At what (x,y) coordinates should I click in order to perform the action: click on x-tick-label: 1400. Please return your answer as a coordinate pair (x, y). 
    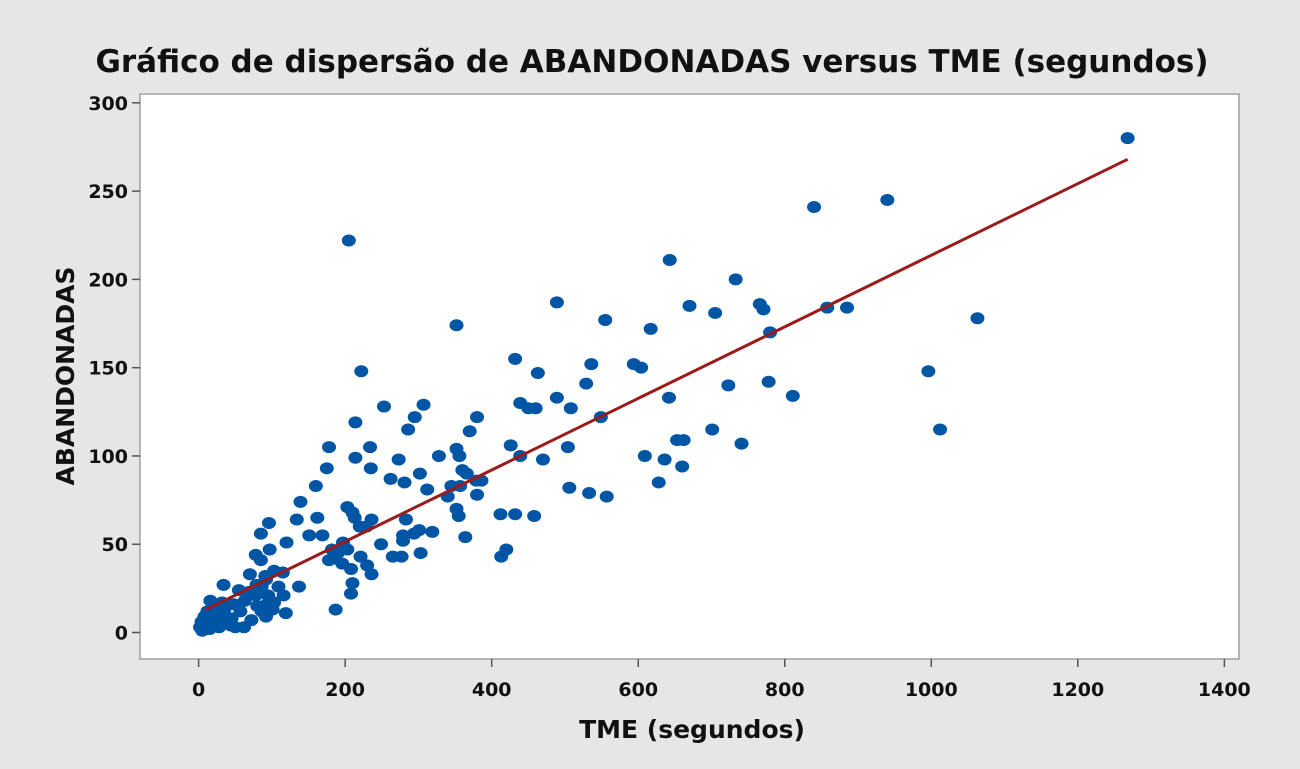
    Looking at the image, I should click on (1224, 690).